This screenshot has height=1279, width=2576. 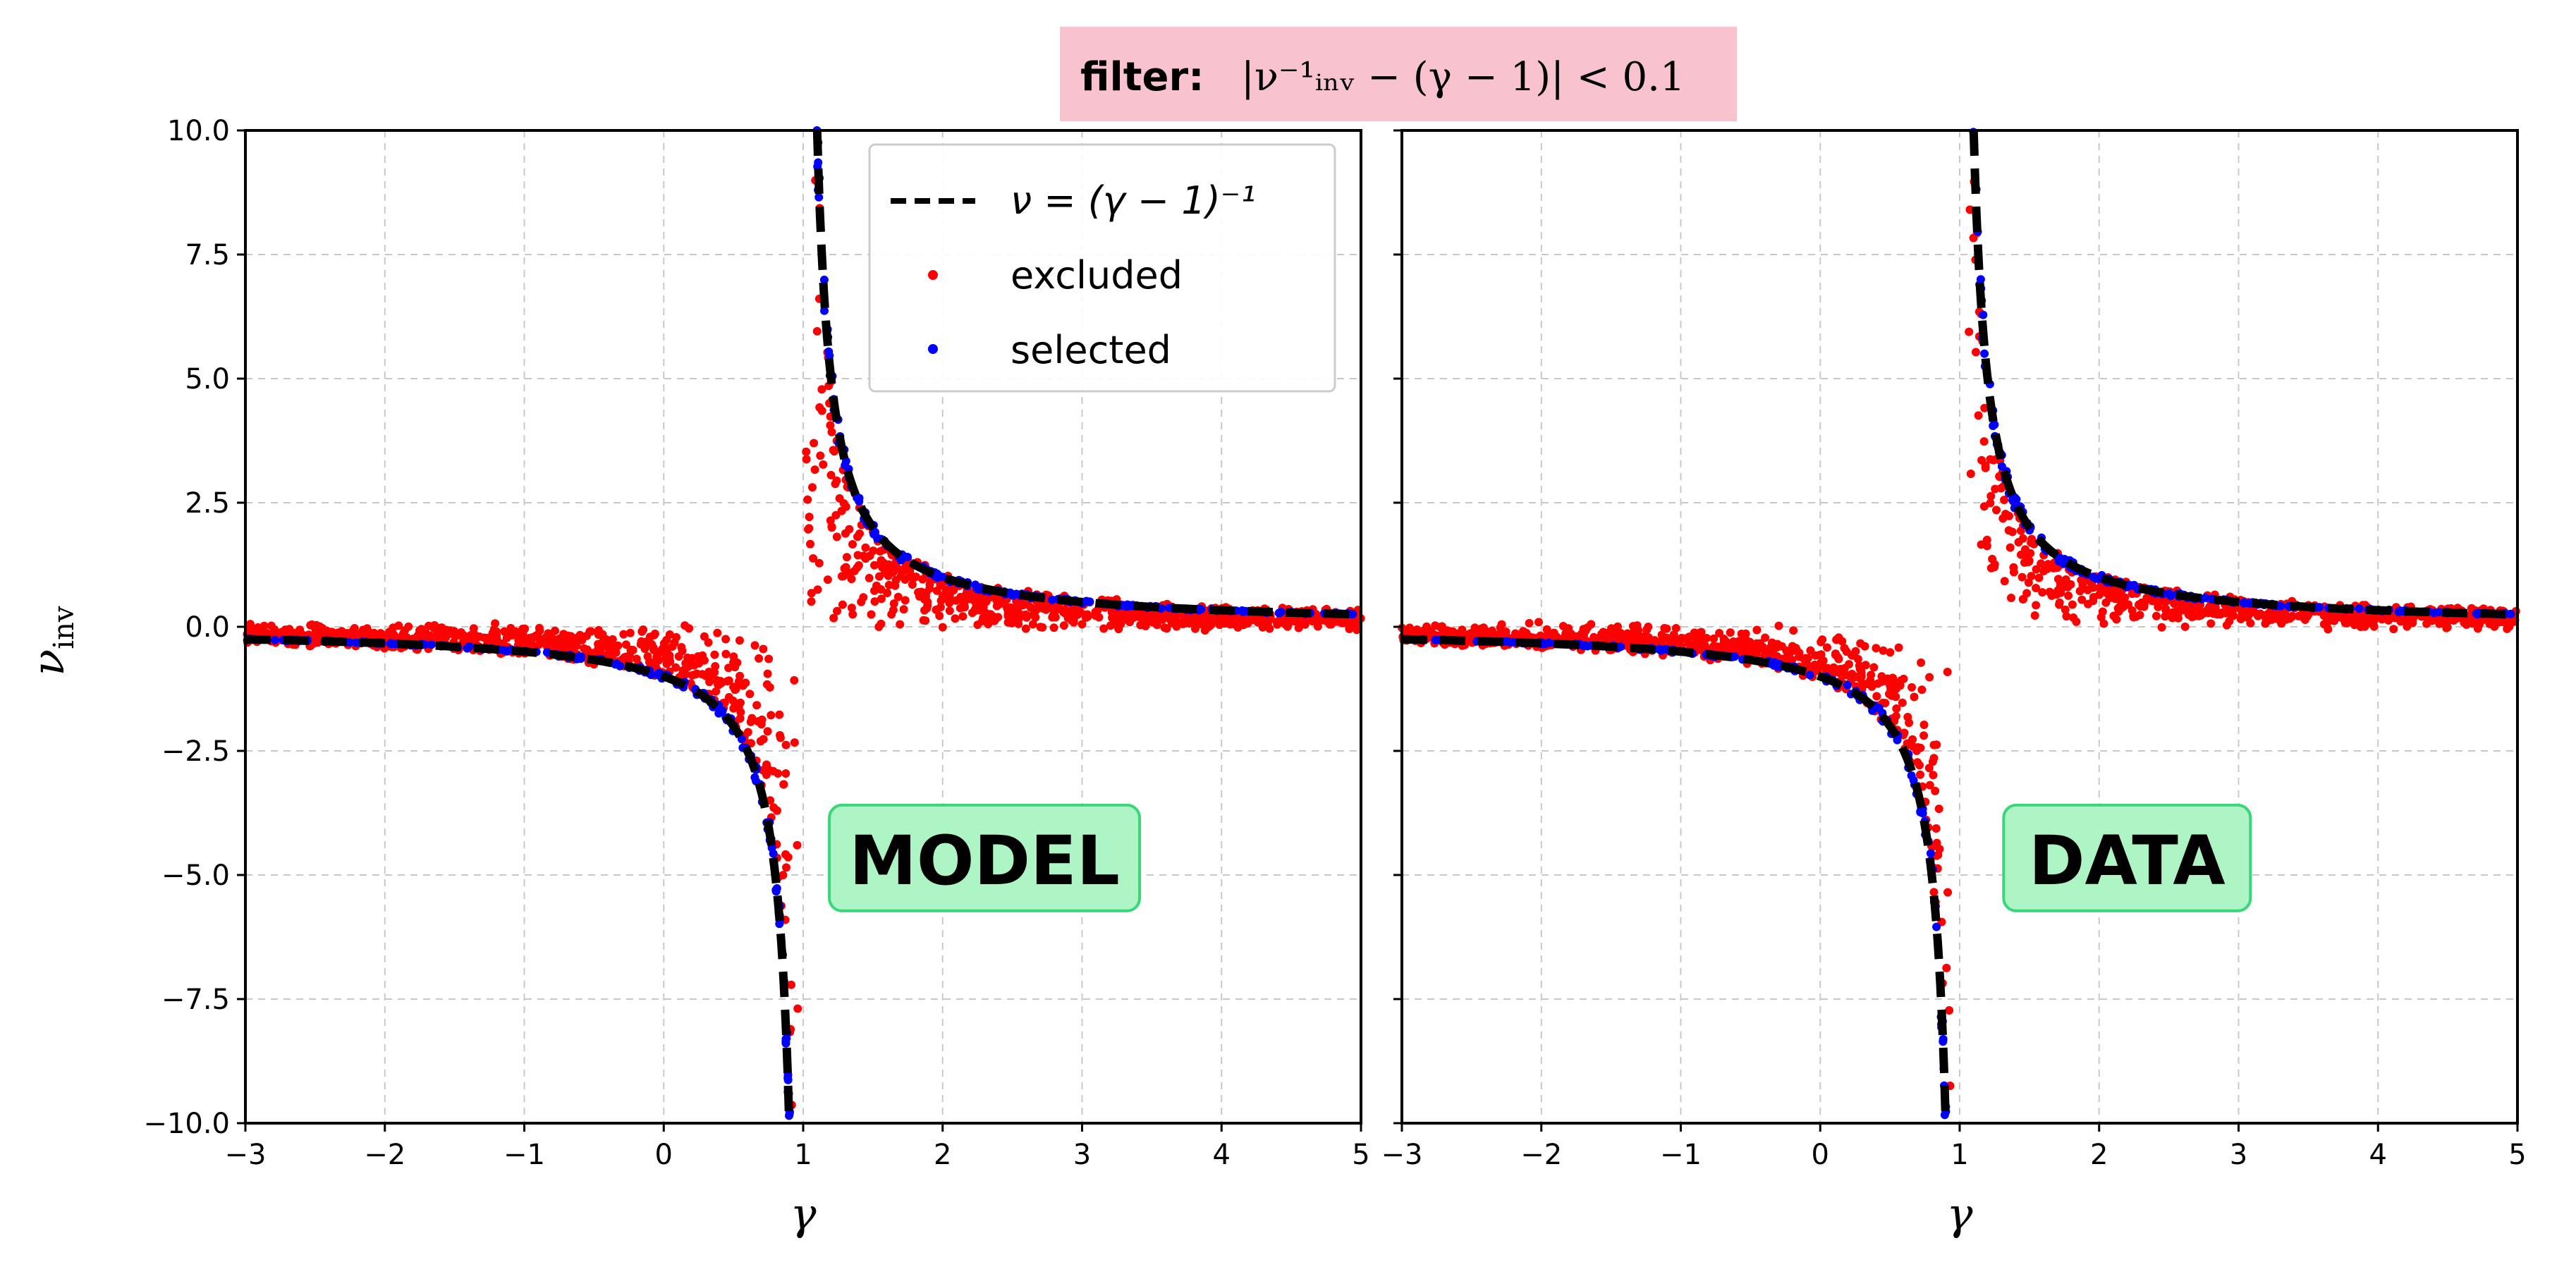 I want to click on y-tick-label: −7.5, so click(x=196, y=1000).